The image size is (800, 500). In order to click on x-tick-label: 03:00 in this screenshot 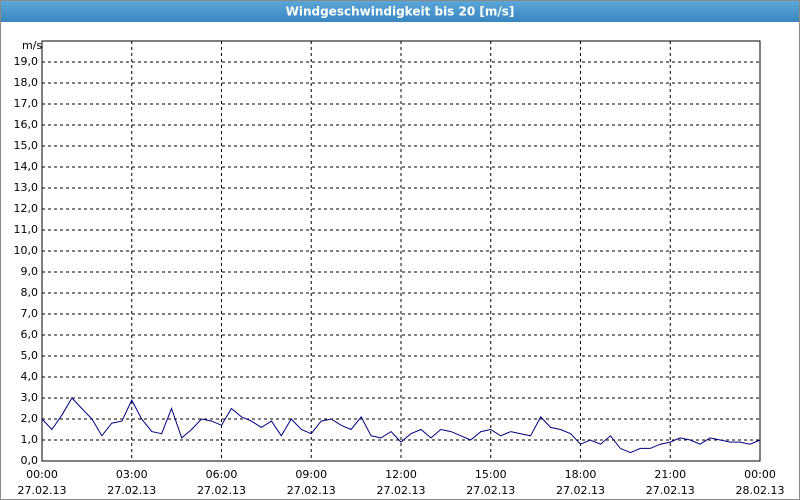, I will do `click(132, 474)`.